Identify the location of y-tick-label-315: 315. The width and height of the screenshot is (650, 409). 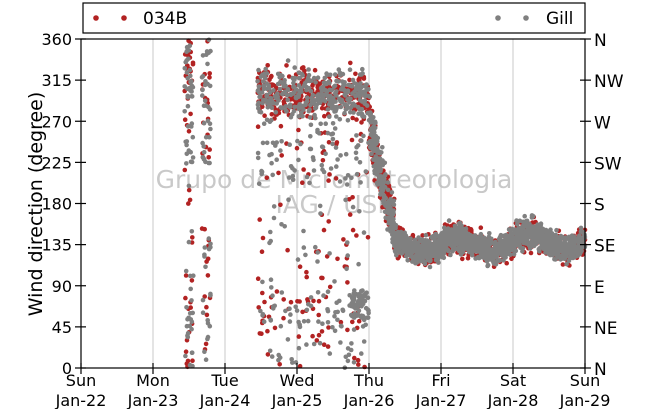
(56, 80).